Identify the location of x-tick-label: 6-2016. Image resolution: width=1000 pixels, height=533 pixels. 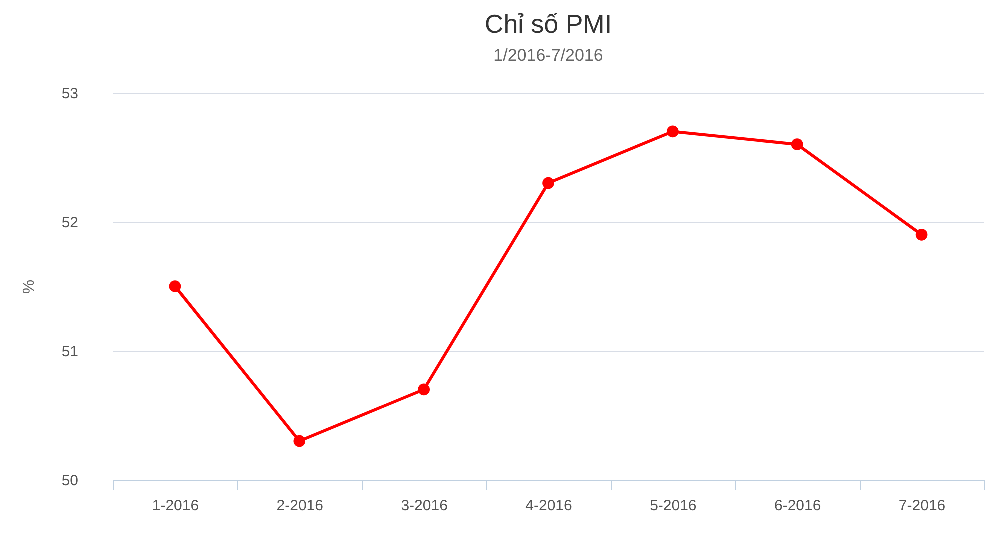
(798, 506).